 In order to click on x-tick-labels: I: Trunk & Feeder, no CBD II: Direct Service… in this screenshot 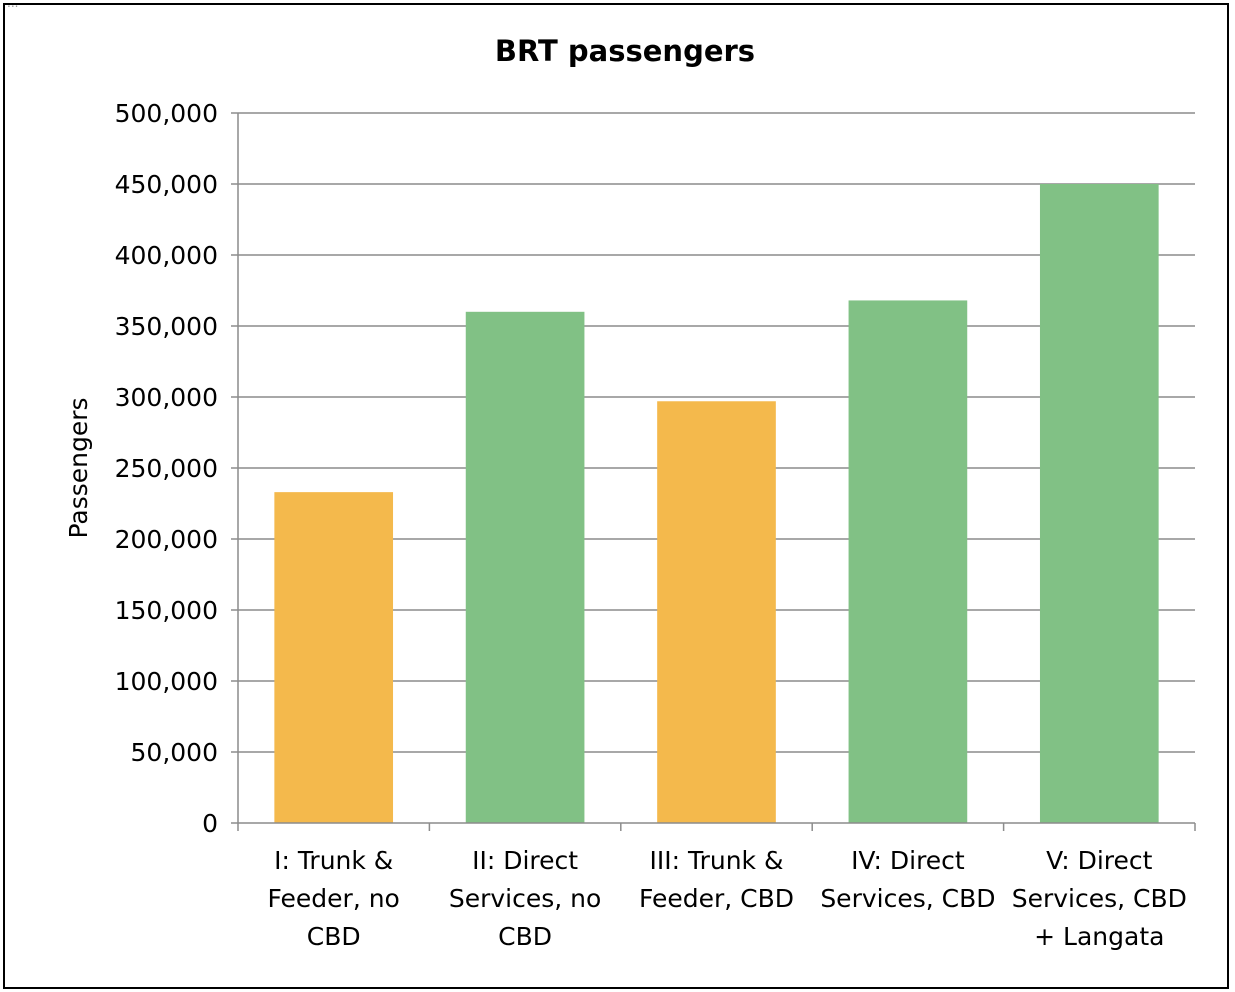, I will do `click(727, 898)`.